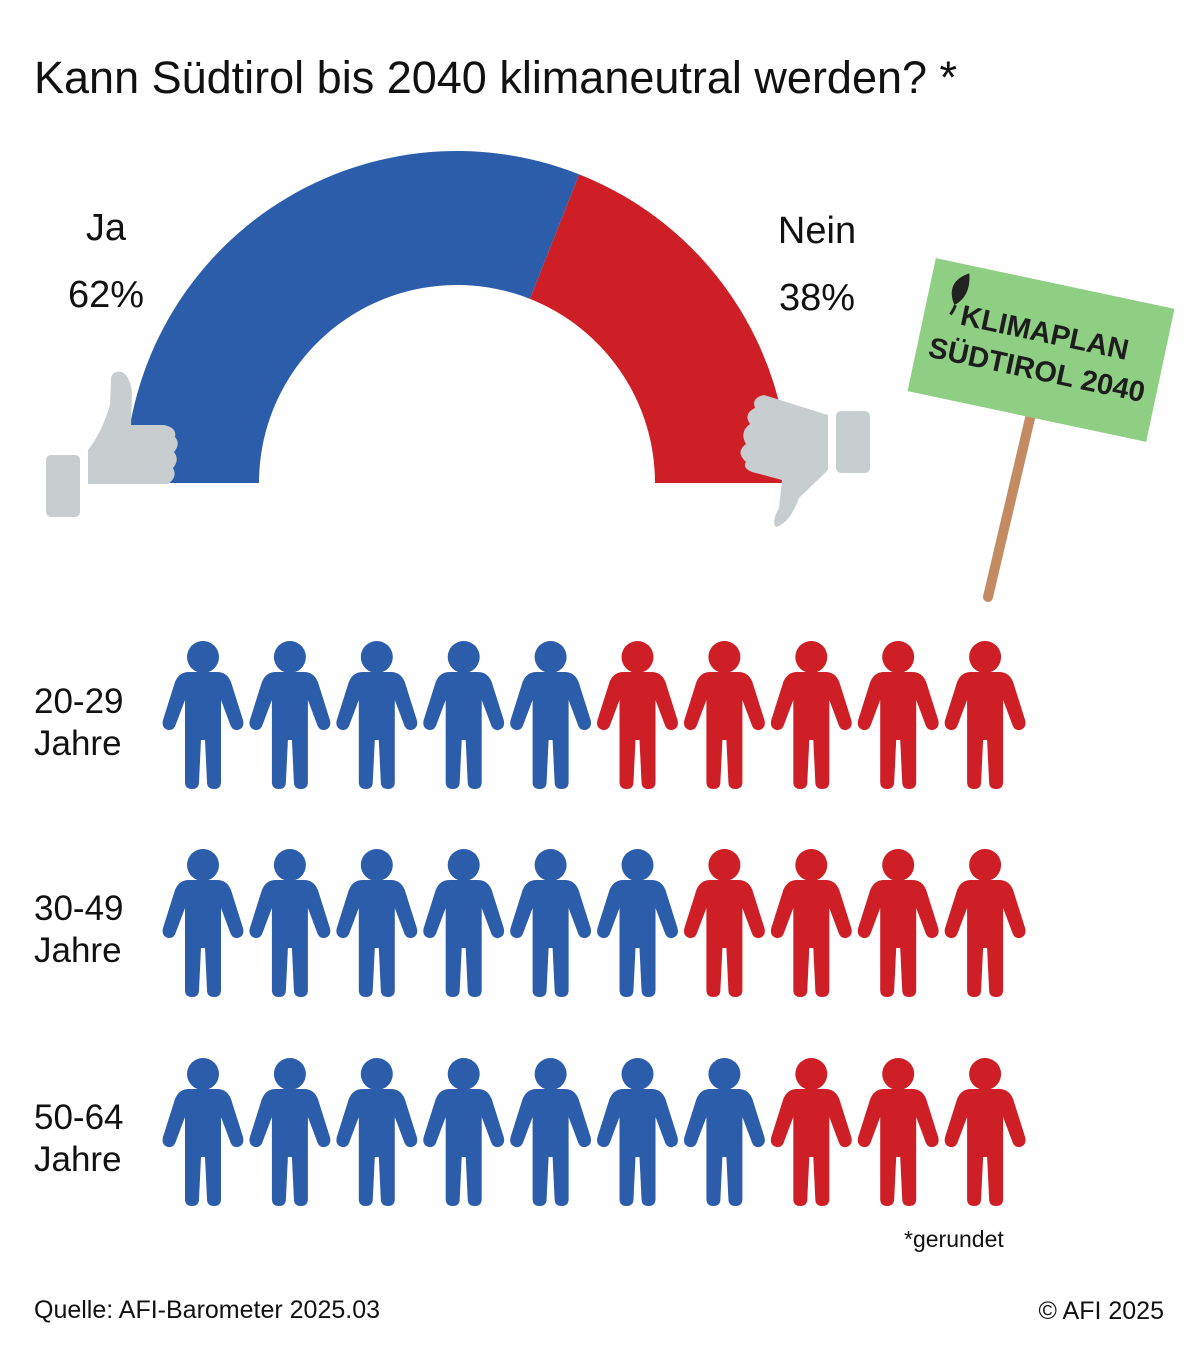 This screenshot has height=1354, width=1184. What do you see at coordinates (79, 723) in the screenshot?
I see `age-label-20-29: 20-29 Jahre` at bounding box center [79, 723].